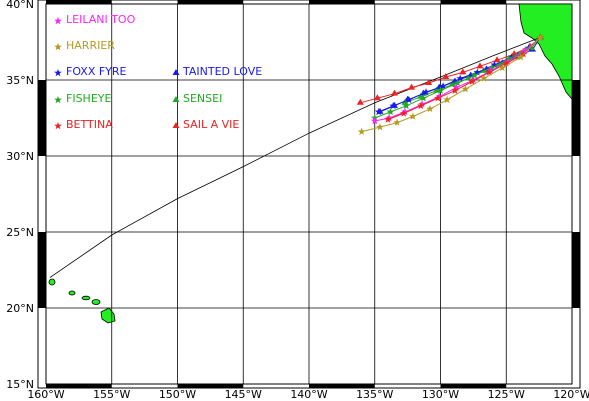 The image size is (589, 401). Describe the element at coordinates (506, 394) in the screenshot. I see `x-tick-label: 125°W` at that location.